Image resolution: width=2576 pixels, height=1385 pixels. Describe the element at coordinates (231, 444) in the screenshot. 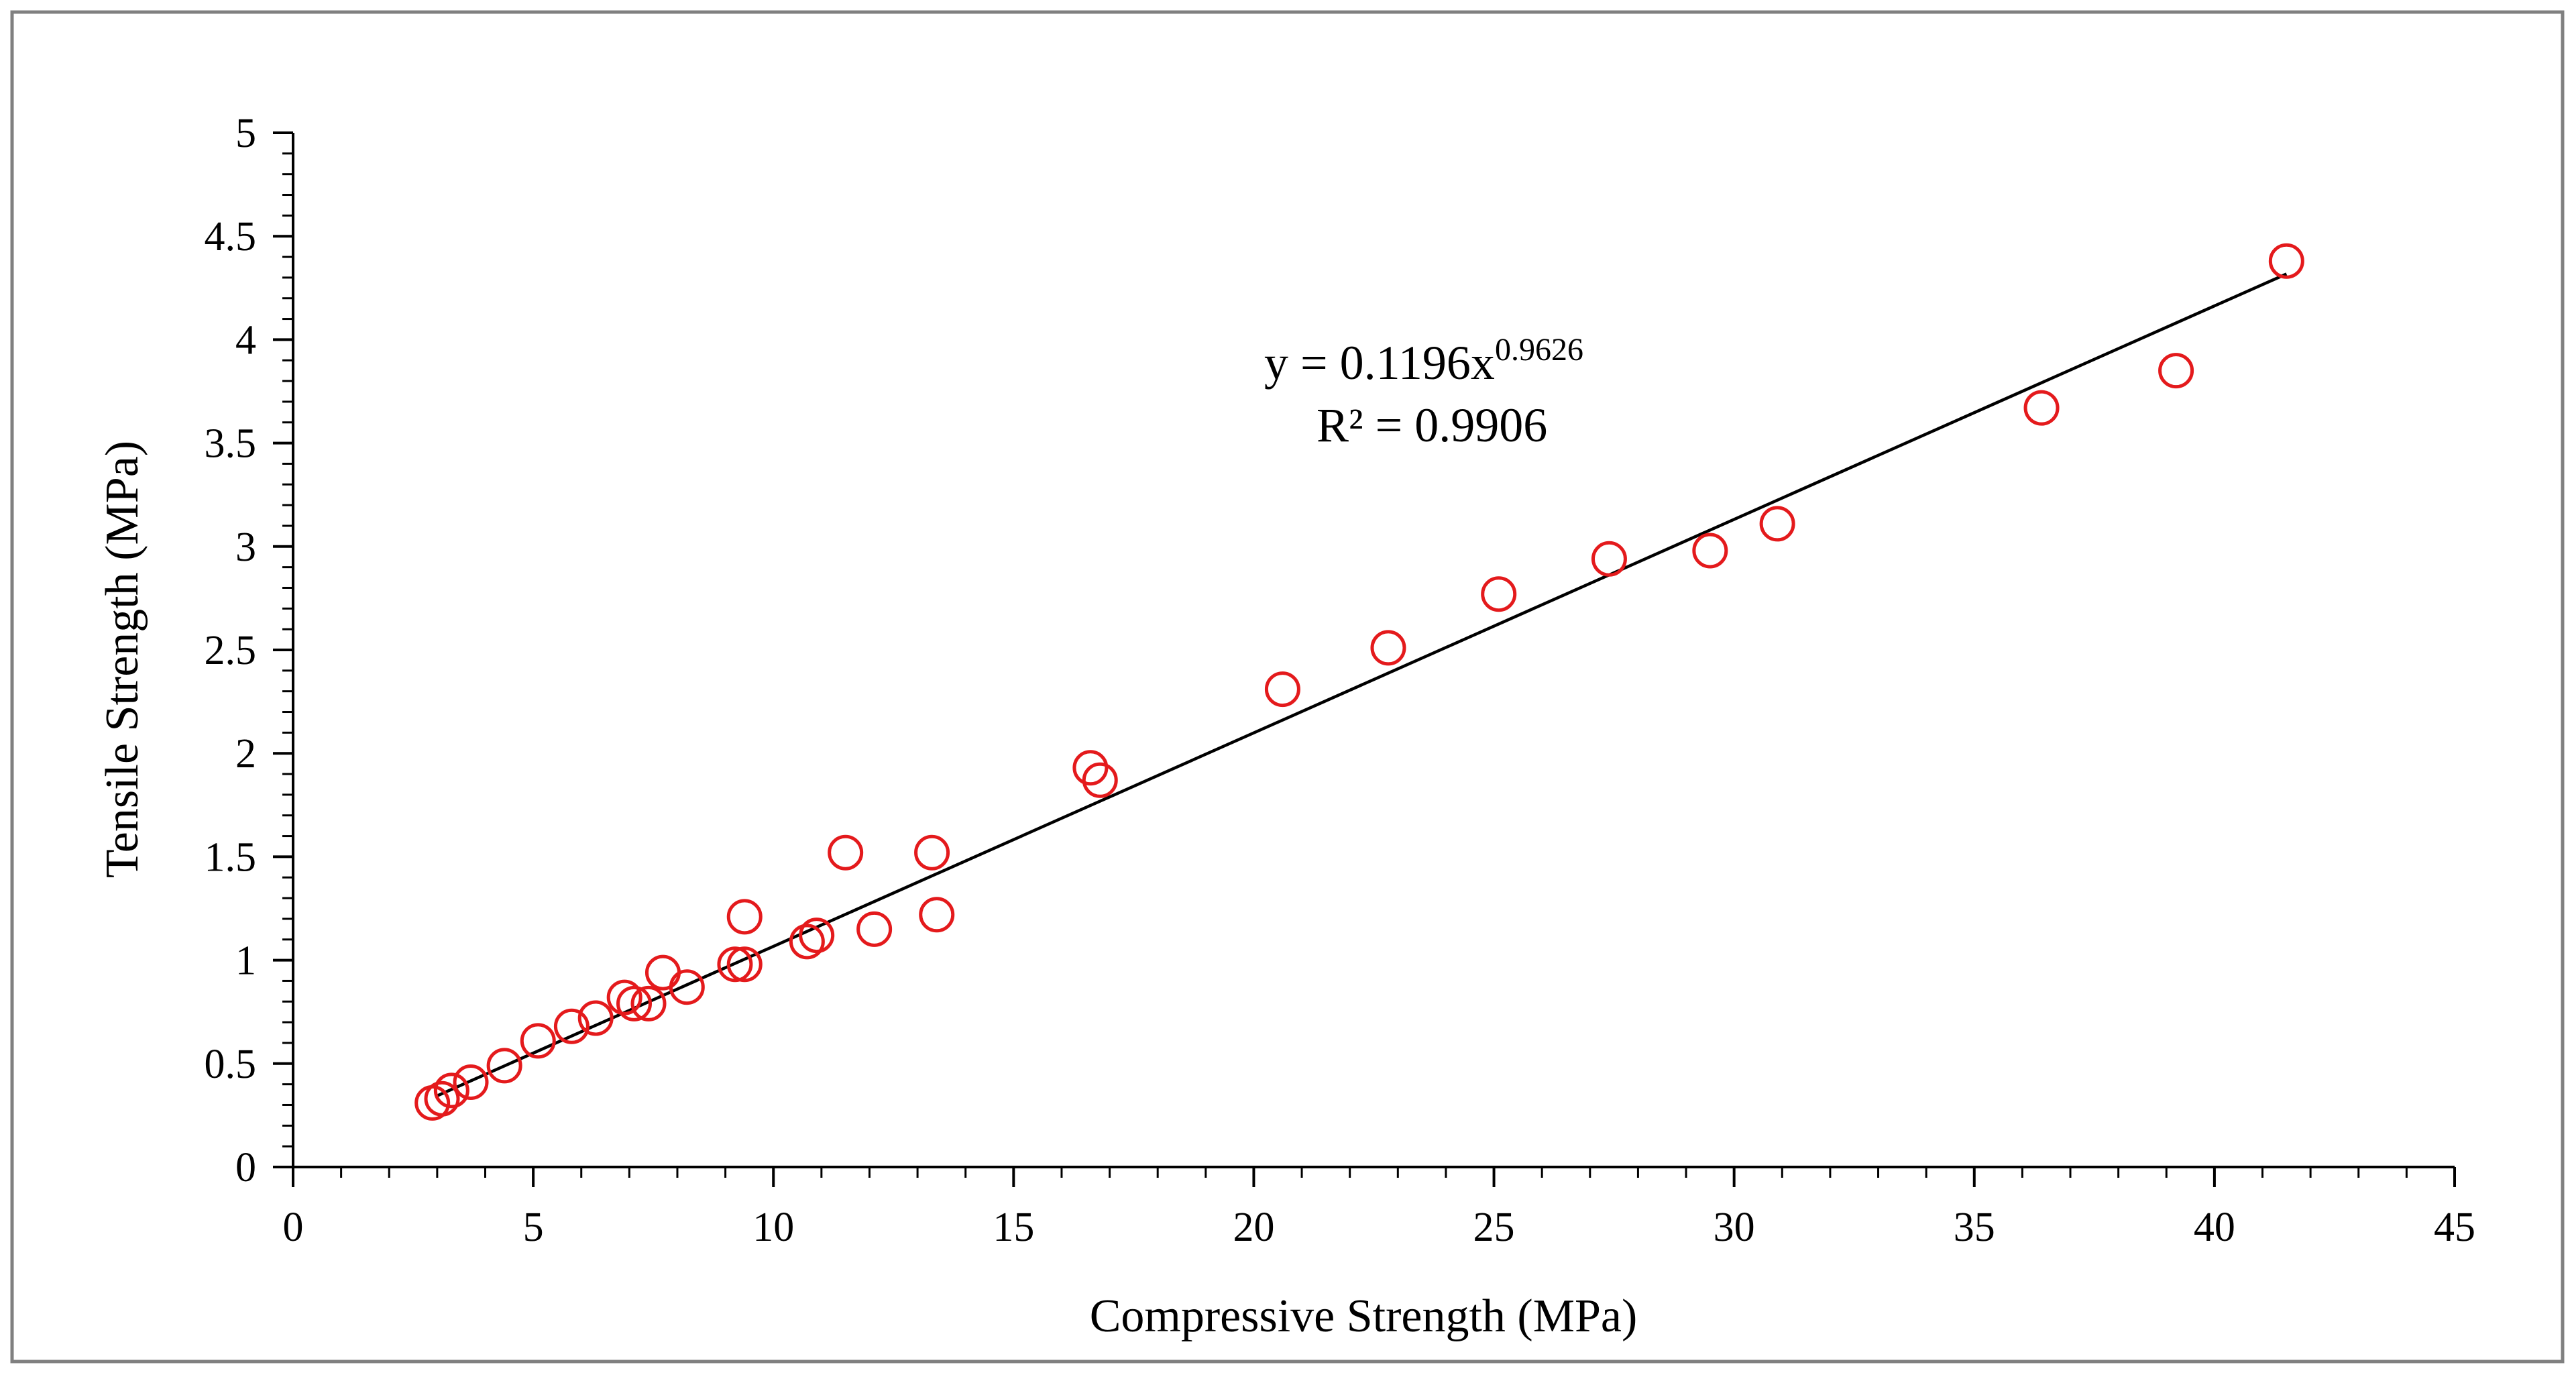

I see `y-tick-label: 3.5` at that location.